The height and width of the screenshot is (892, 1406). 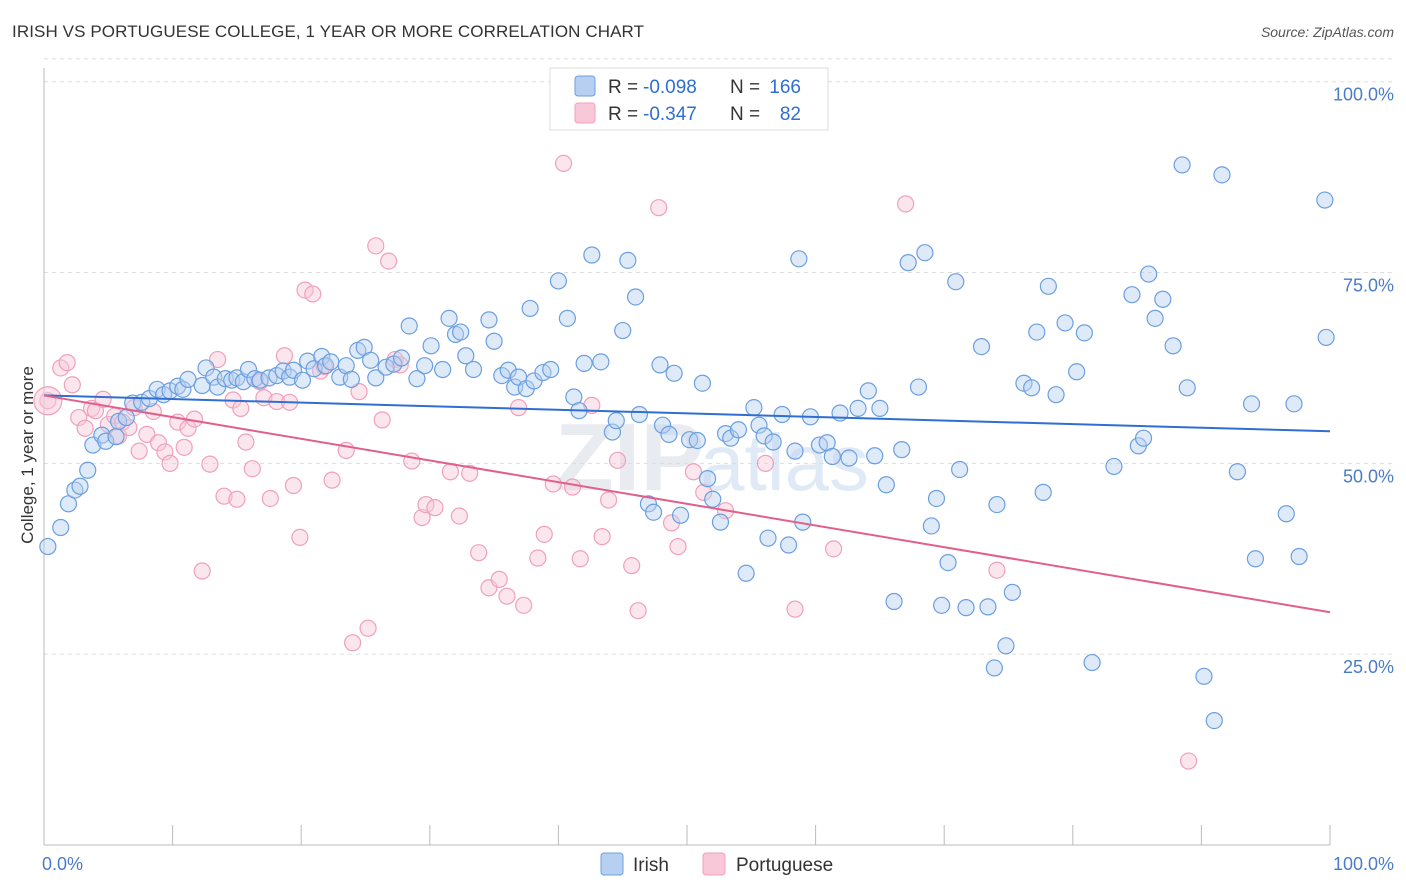 I want to click on bottom-legend: Irish Portuguese, so click(x=716, y=864).